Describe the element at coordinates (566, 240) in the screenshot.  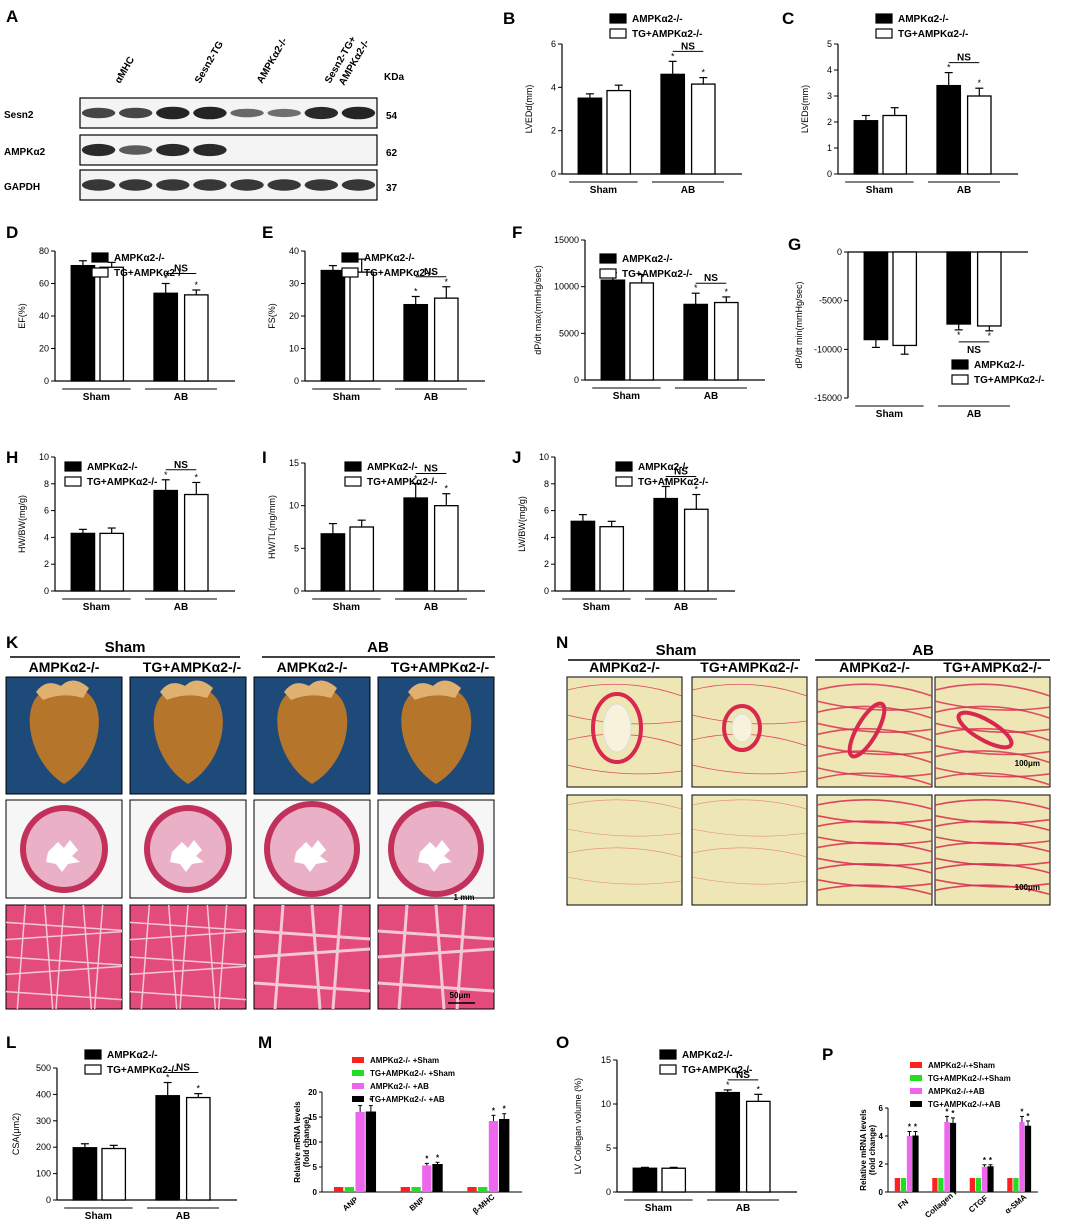
I see `y-tick-label: 15000` at that location.